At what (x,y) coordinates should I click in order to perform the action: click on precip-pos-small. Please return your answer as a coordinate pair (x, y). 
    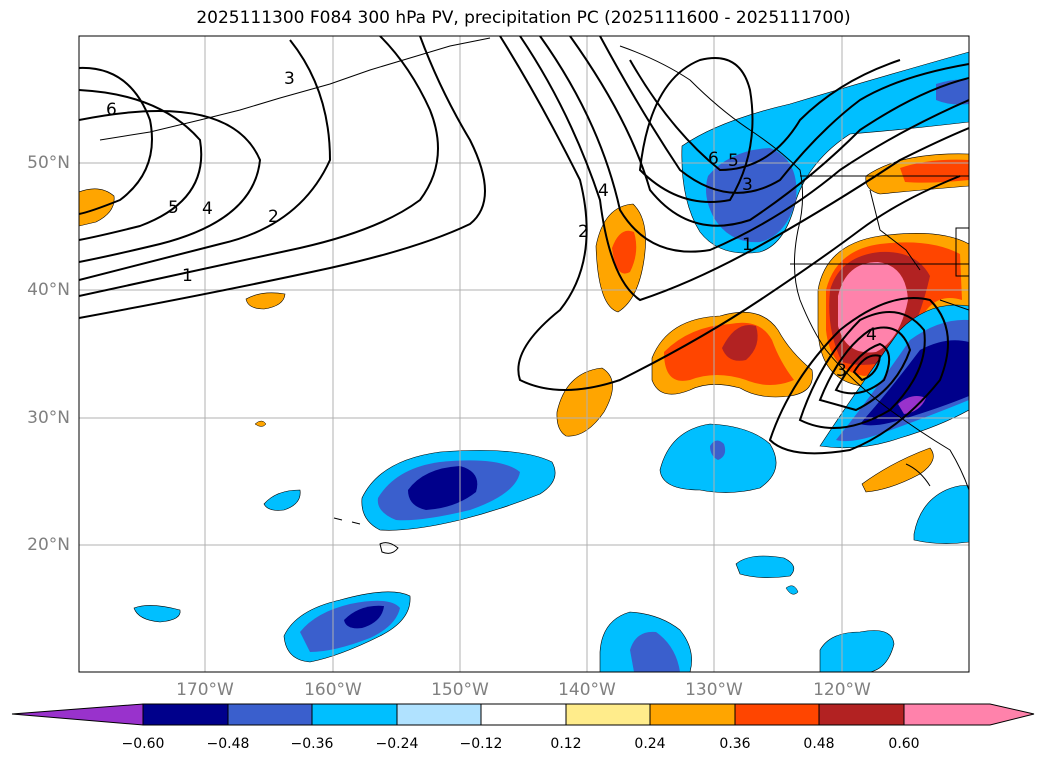
    Looking at the image, I should click on (265, 301).